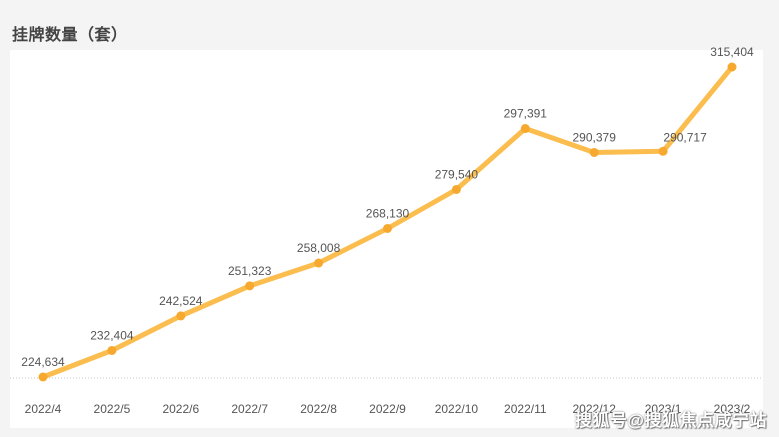  What do you see at coordinates (43, 362) in the screenshot?
I see `data-label: 224,634` at bounding box center [43, 362].